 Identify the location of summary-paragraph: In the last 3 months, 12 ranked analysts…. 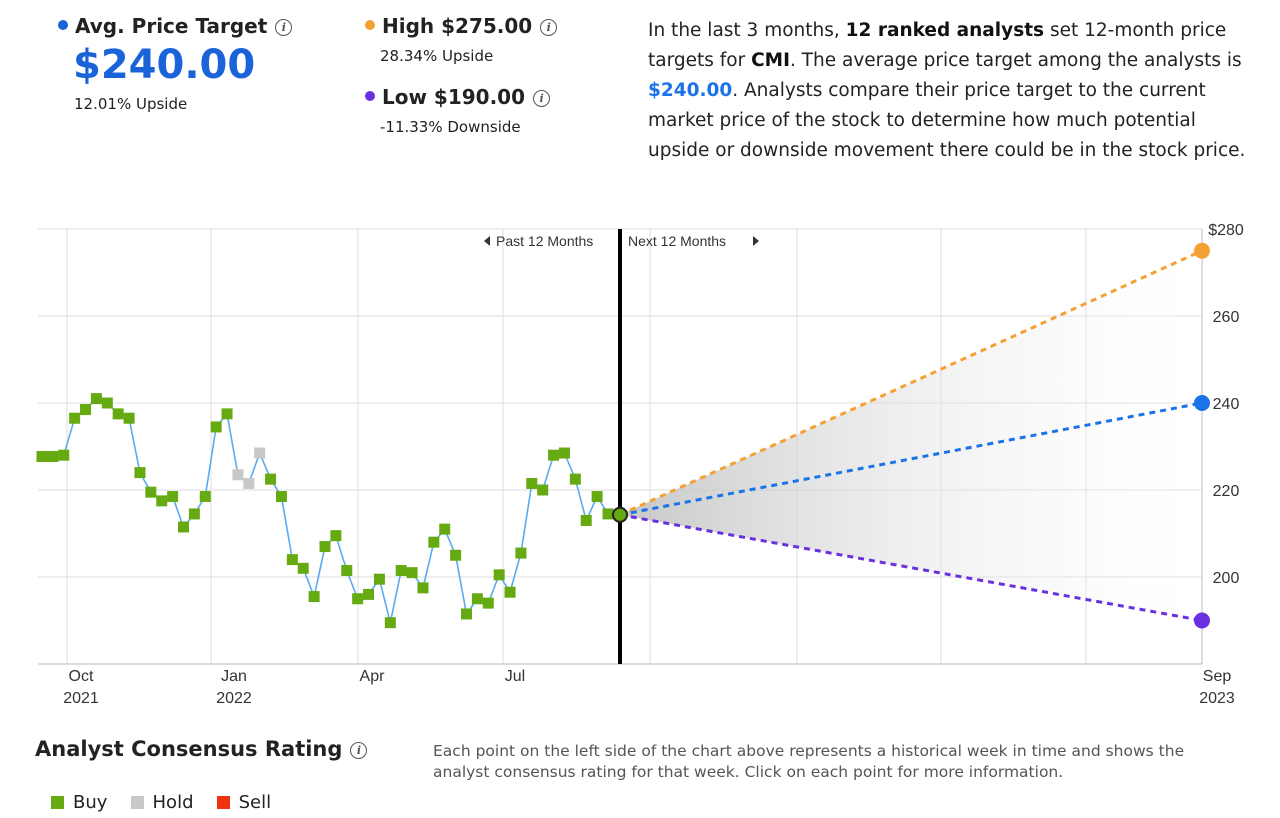
(953, 91).